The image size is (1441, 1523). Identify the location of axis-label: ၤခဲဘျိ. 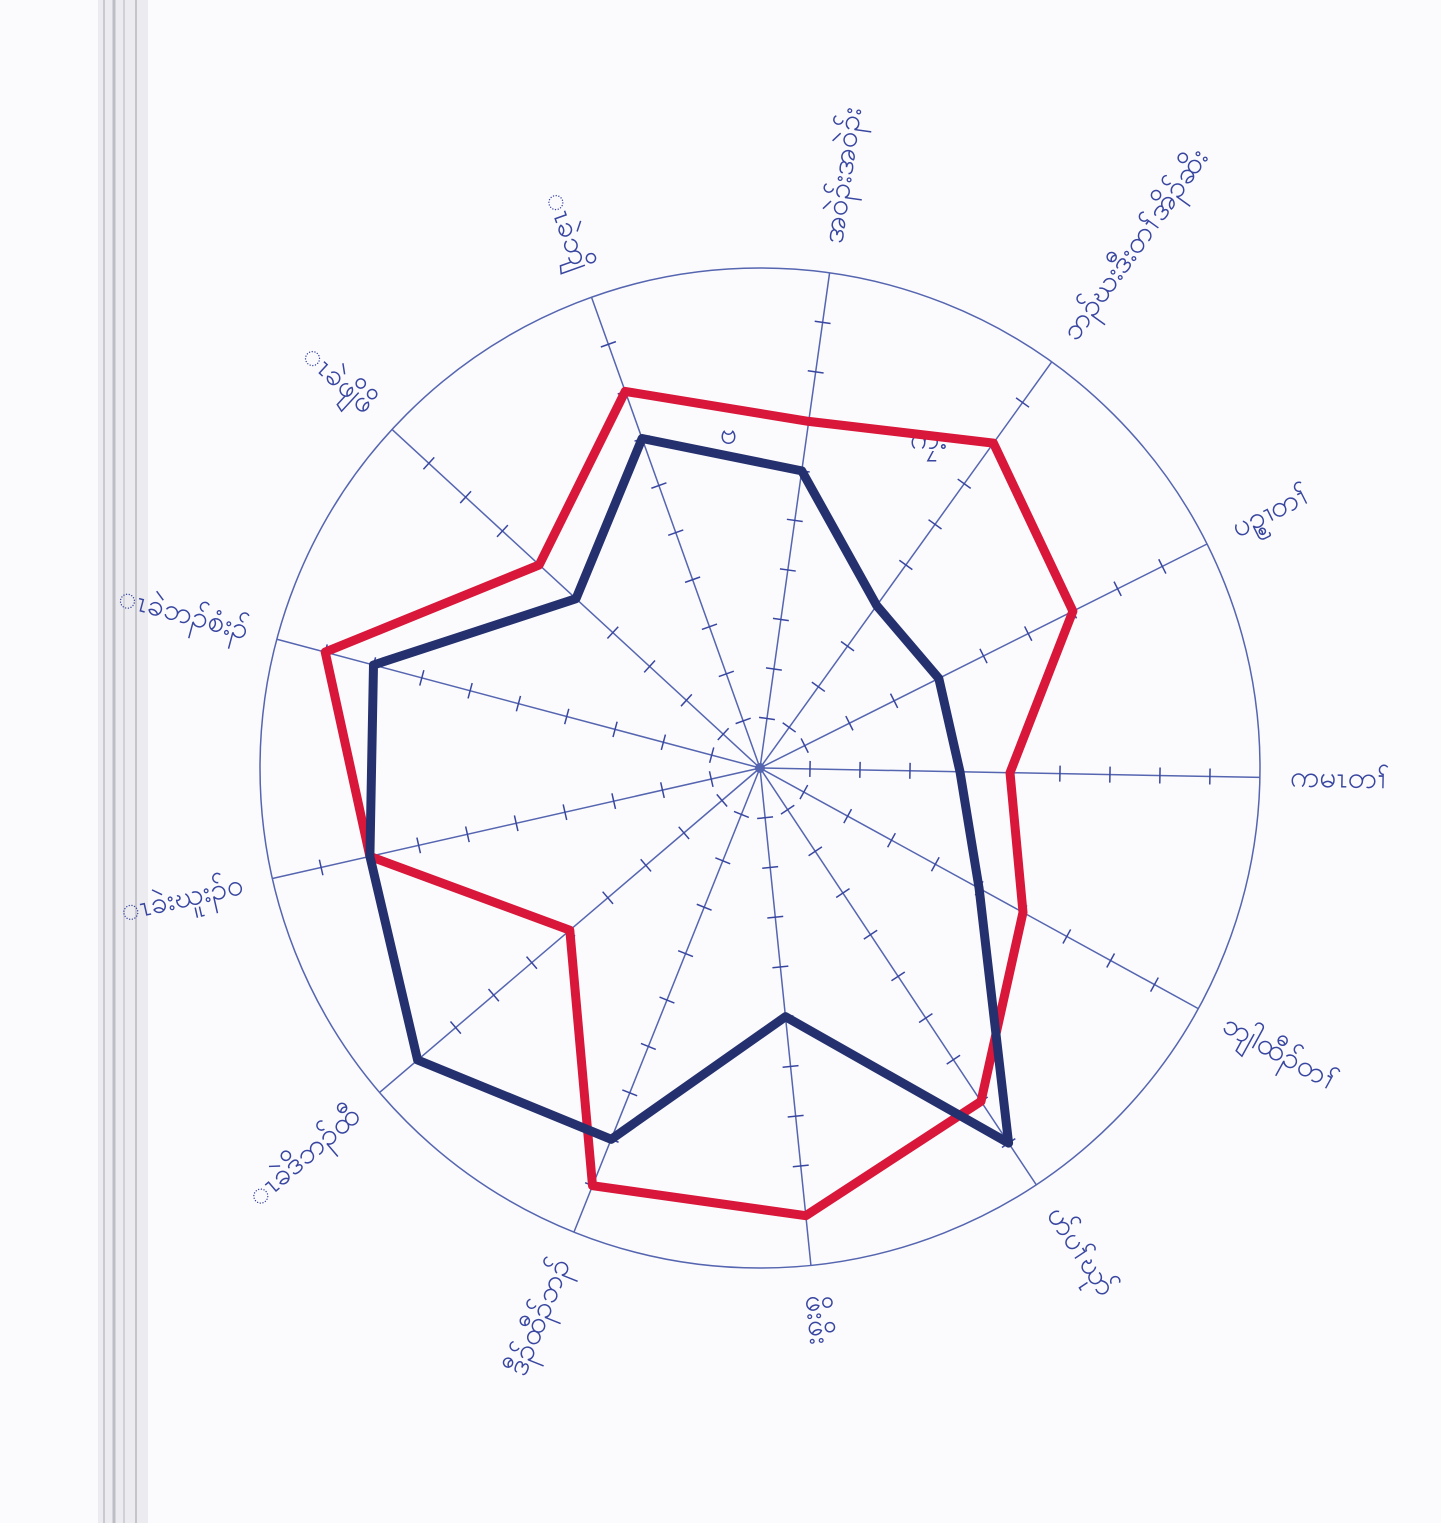
(566, 232).